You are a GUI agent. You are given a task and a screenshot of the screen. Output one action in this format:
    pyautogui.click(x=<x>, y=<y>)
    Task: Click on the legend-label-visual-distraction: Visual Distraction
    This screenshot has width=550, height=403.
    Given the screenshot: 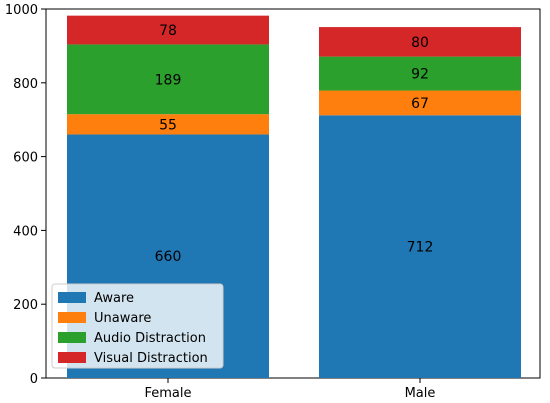 What is the action you would take?
    pyautogui.click(x=151, y=358)
    